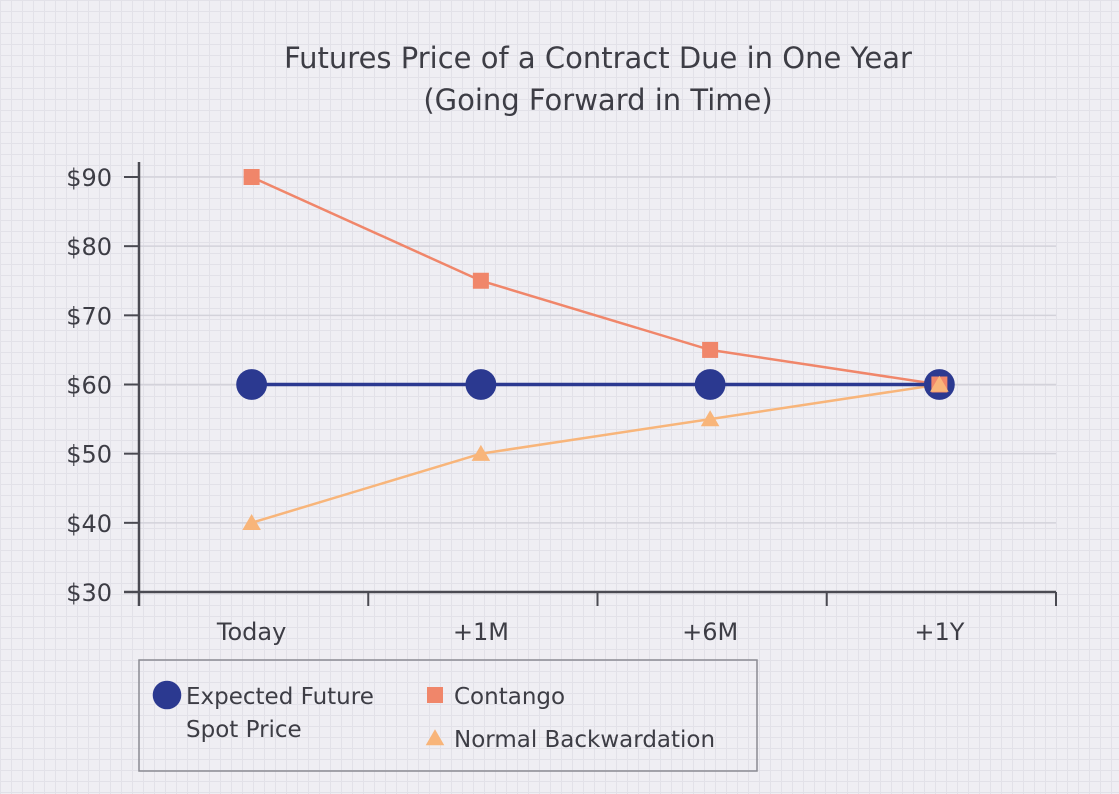 This screenshot has height=794, width=1119. I want to click on legend-label: Spot Price, so click(244, 730).